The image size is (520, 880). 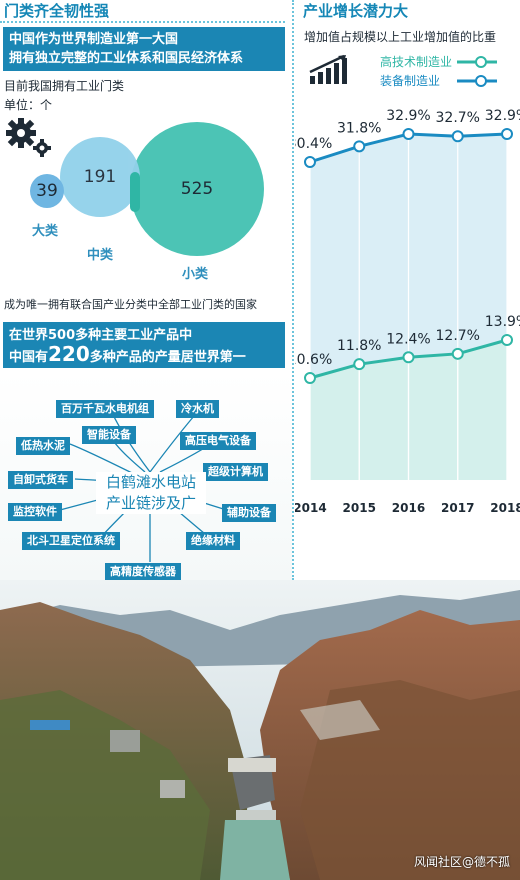 What do you see at coordinates (150, 482) in the screenshot?
I see `chain-center-line1: 白鹤滩水电站` at bounding box center [150, 482].